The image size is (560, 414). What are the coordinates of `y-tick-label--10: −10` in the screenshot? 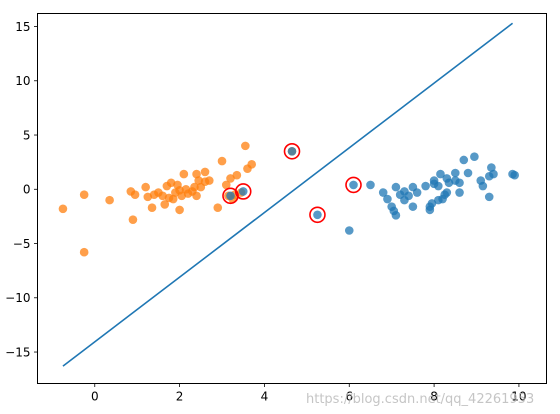 It's located at (17, 298).